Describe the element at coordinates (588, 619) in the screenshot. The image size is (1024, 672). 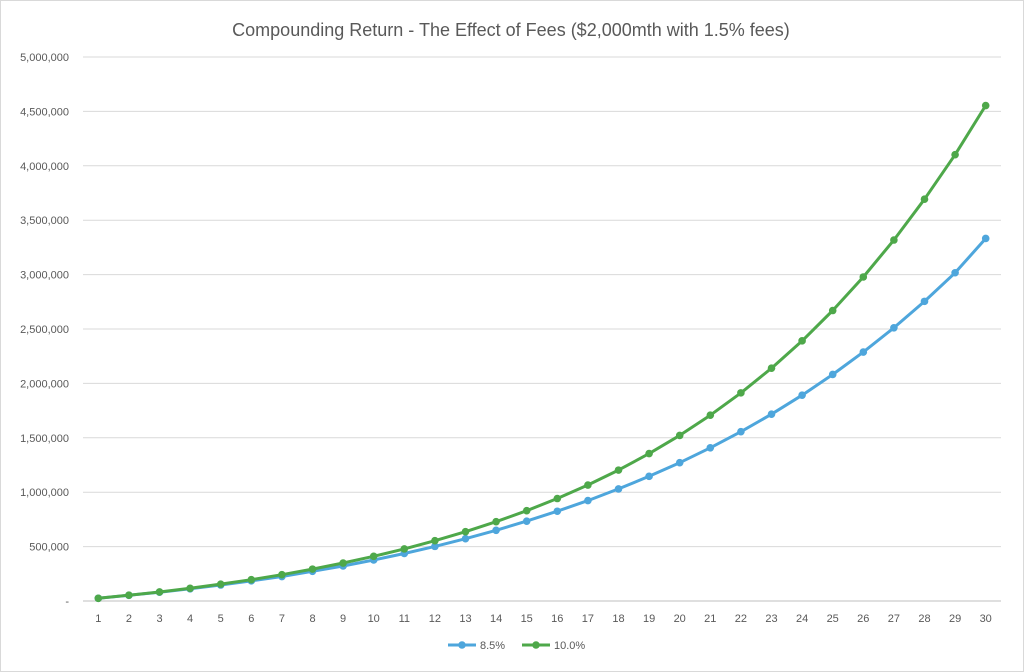
I see `x-tick-label: 17` at that location.